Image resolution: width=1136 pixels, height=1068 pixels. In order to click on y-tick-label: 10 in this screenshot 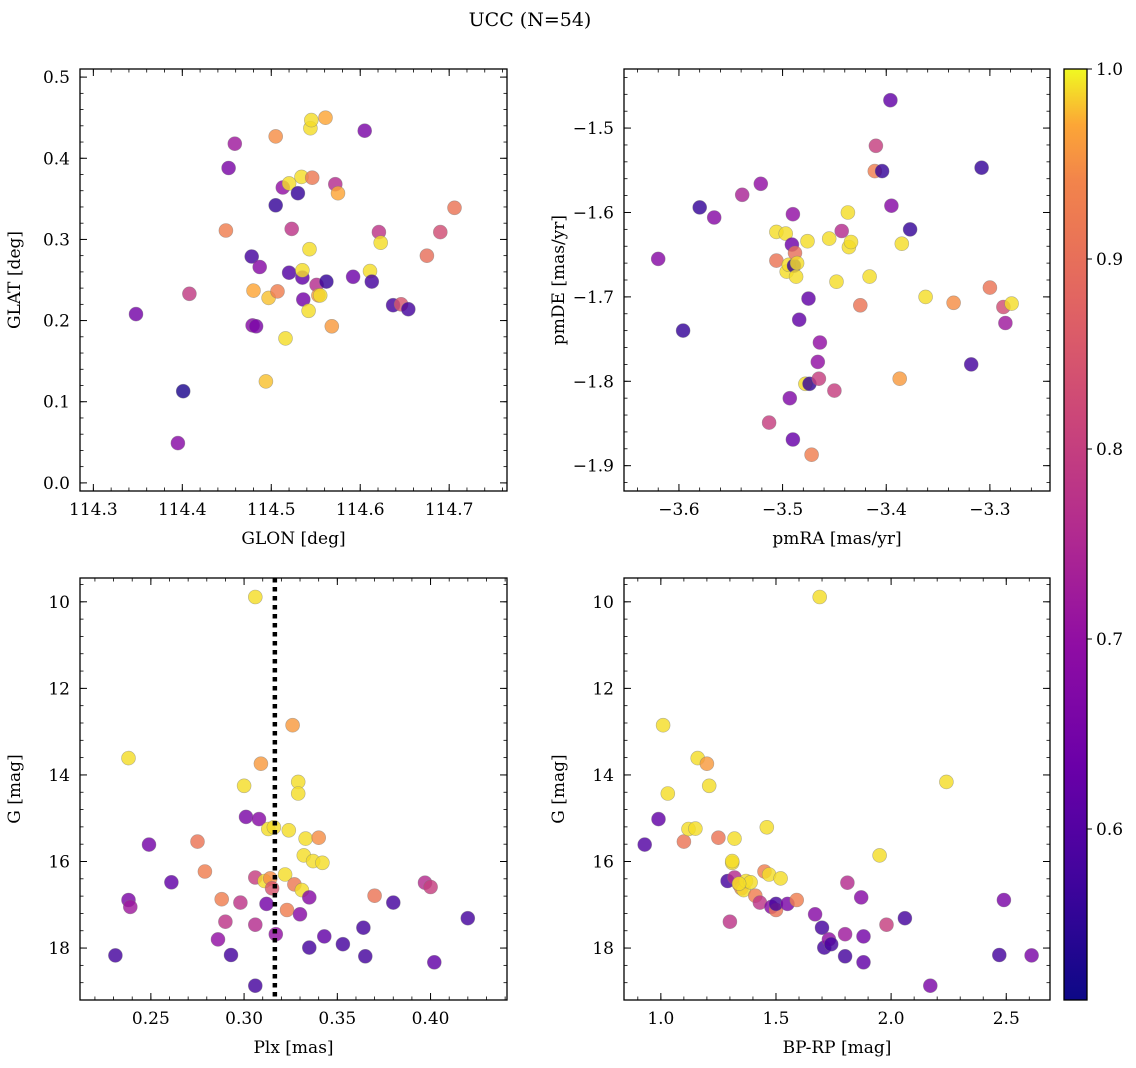, I will do `click(59, 603)`.